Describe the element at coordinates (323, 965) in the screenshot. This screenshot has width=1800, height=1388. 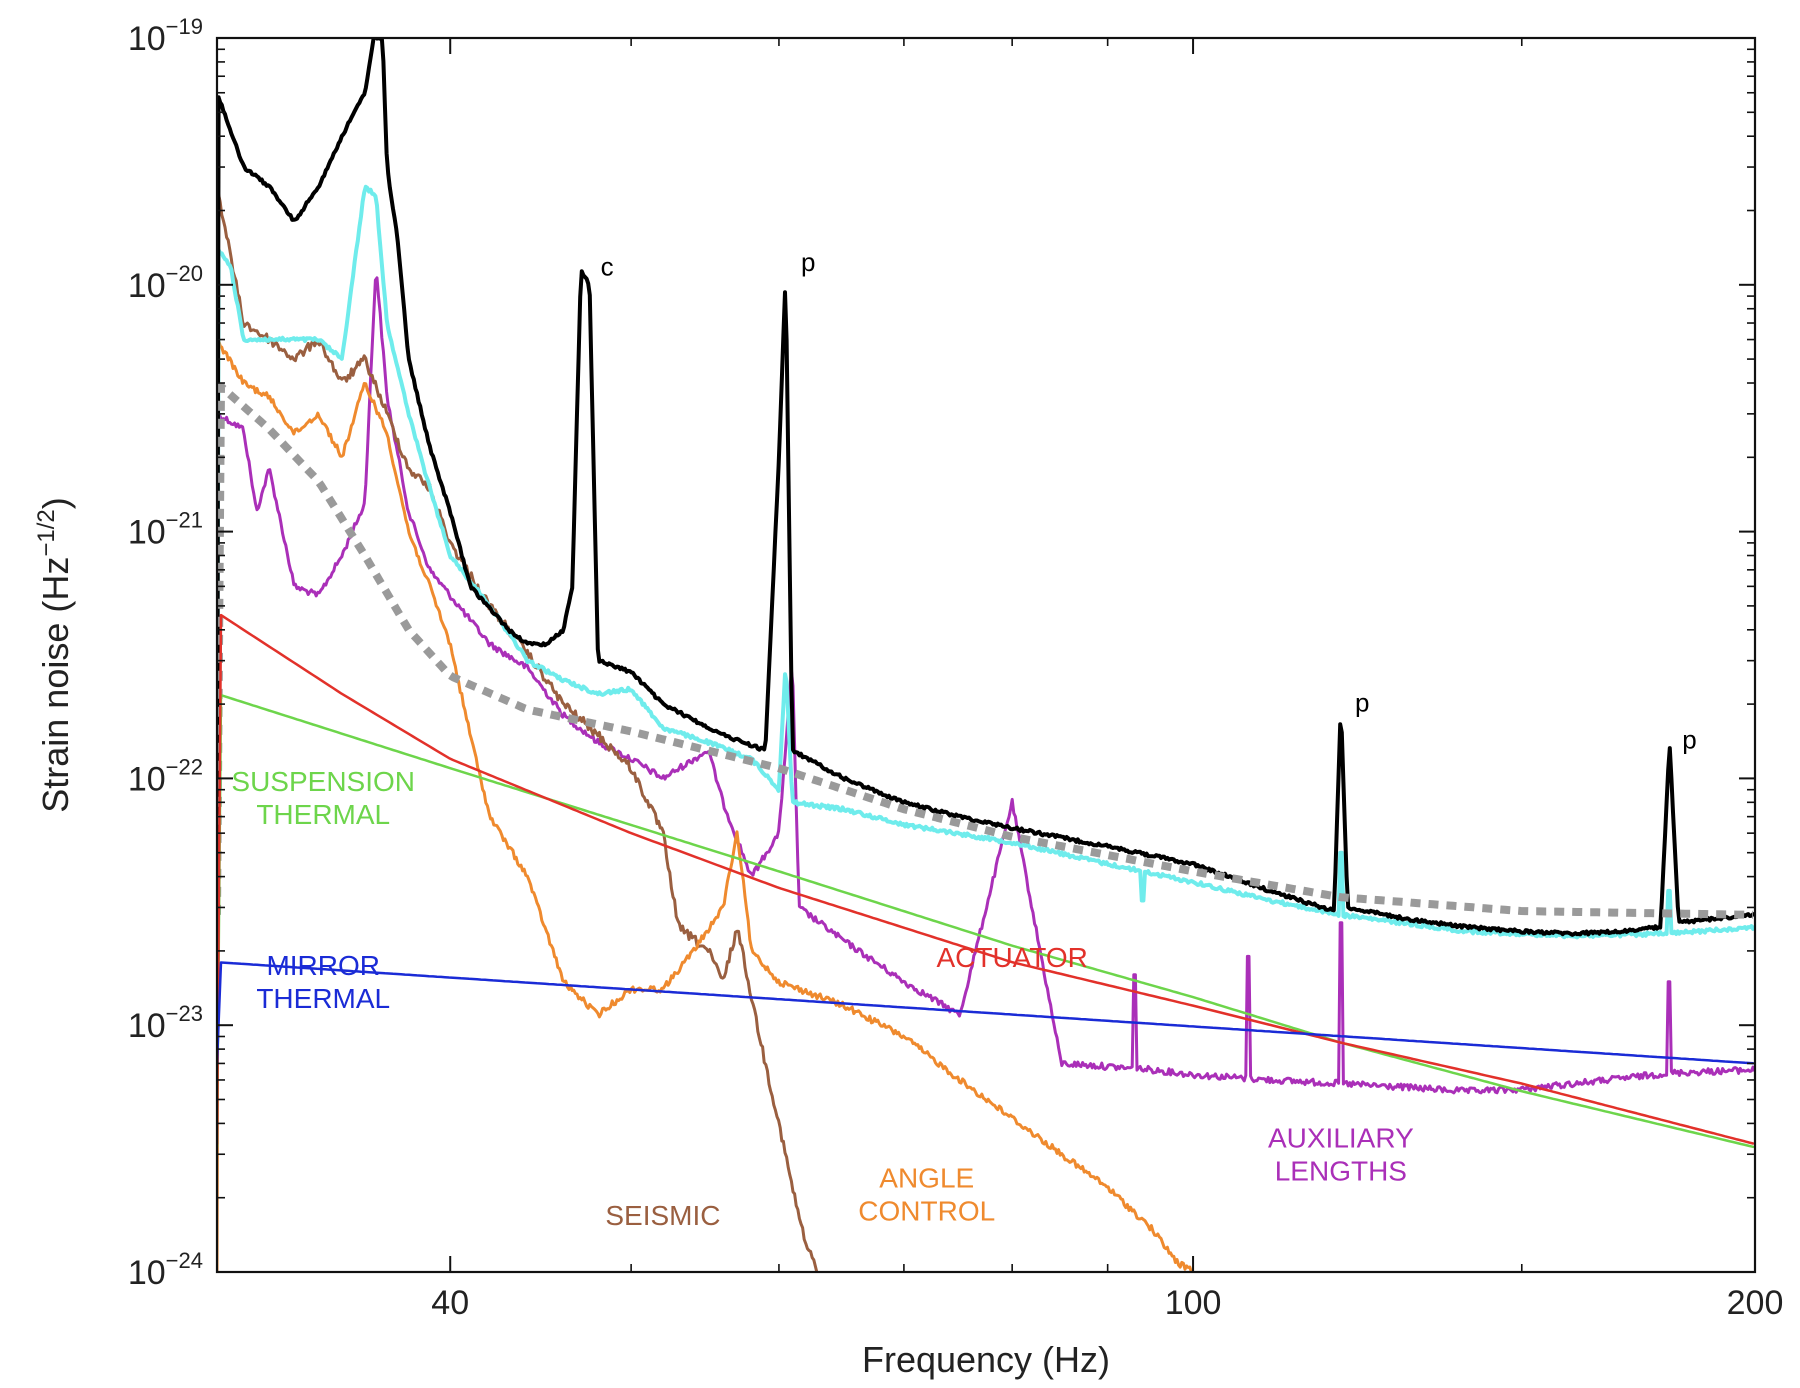
I see `series-label-mirror: MIRROR` at that location.